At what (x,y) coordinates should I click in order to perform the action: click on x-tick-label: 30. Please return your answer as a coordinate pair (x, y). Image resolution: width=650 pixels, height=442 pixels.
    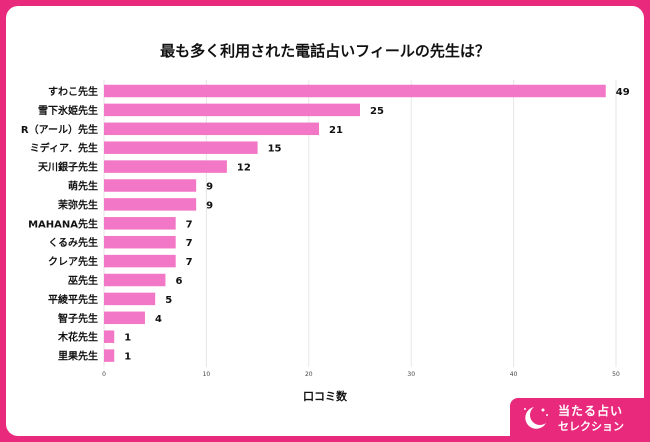
    Looking at the image, I should click on (411, 374).